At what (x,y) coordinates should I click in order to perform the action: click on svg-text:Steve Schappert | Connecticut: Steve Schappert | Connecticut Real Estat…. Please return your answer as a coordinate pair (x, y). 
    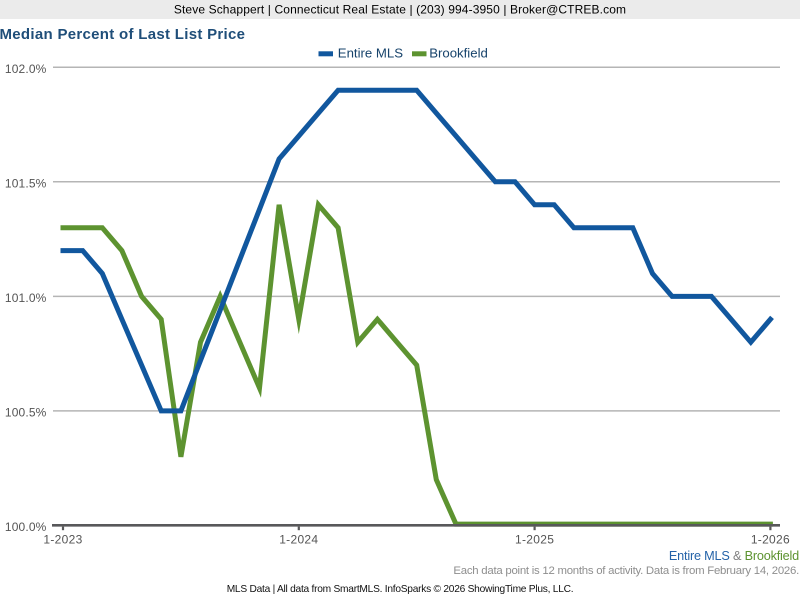
    Looking at the image, I should click on (400, 10).